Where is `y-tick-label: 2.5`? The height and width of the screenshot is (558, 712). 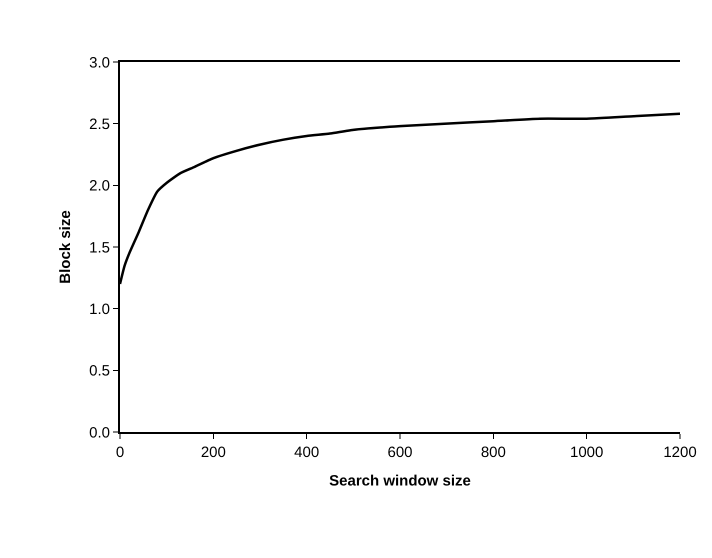
y-tick-label: 2.5 is located at coordinates (99, 124).